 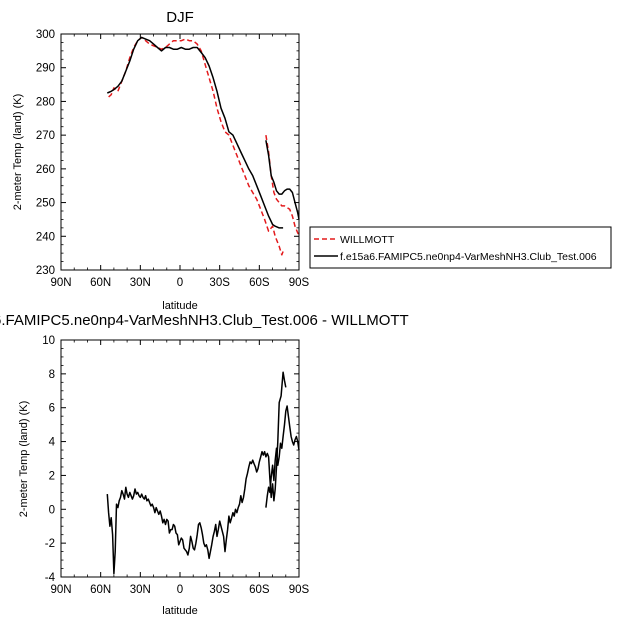 What do you see at coordinates (52, 476) in the screenshot?
I see `bottom-chart-y-tick-label: 2` at bounding box center [52, 476].